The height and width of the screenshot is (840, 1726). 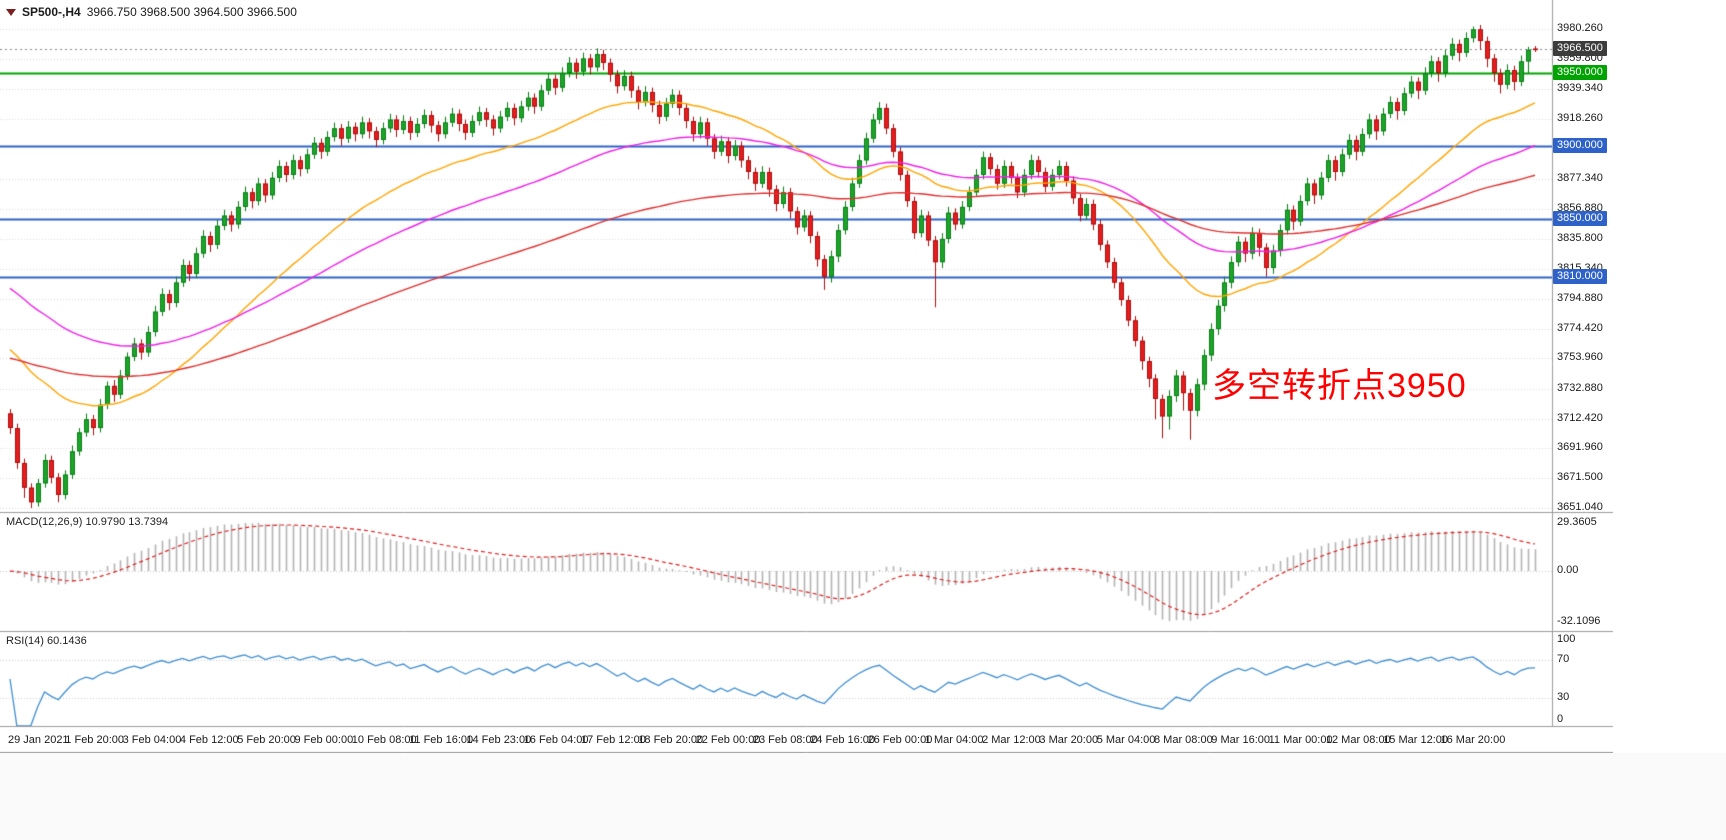 I want to click on price-axis, so click(x=1583, y=363).